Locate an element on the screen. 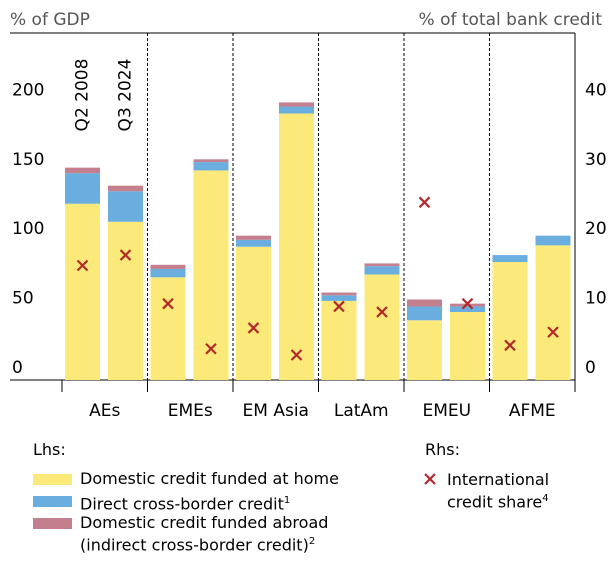 This screenshot has height=563, width=612. y-tick-label: 100 is located at coordinates (28, 229).